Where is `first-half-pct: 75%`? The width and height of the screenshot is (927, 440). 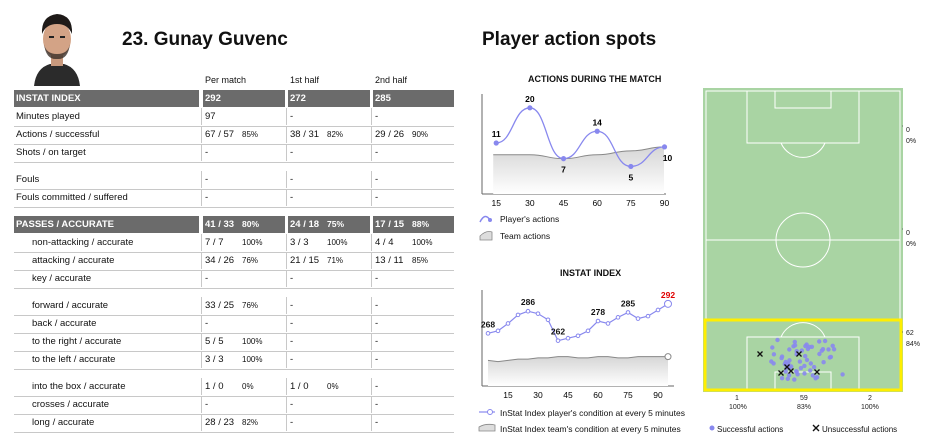 first-half-pct: 75% is located at coordinates (336, 224).